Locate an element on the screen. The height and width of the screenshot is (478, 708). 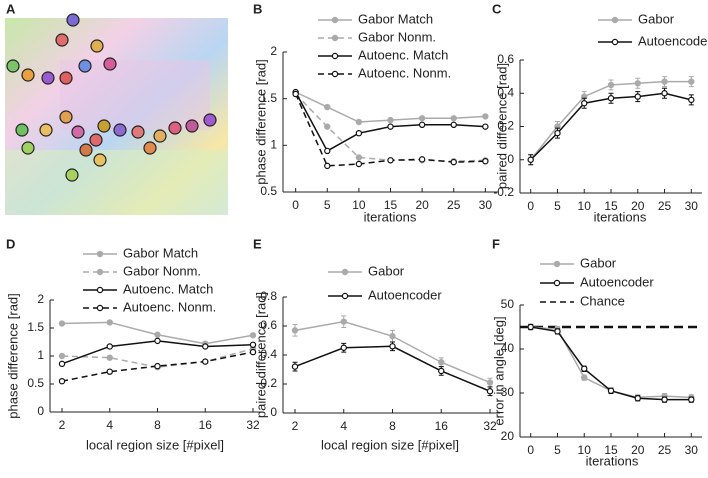
panel-a-image is located at coordinates (116, 114).